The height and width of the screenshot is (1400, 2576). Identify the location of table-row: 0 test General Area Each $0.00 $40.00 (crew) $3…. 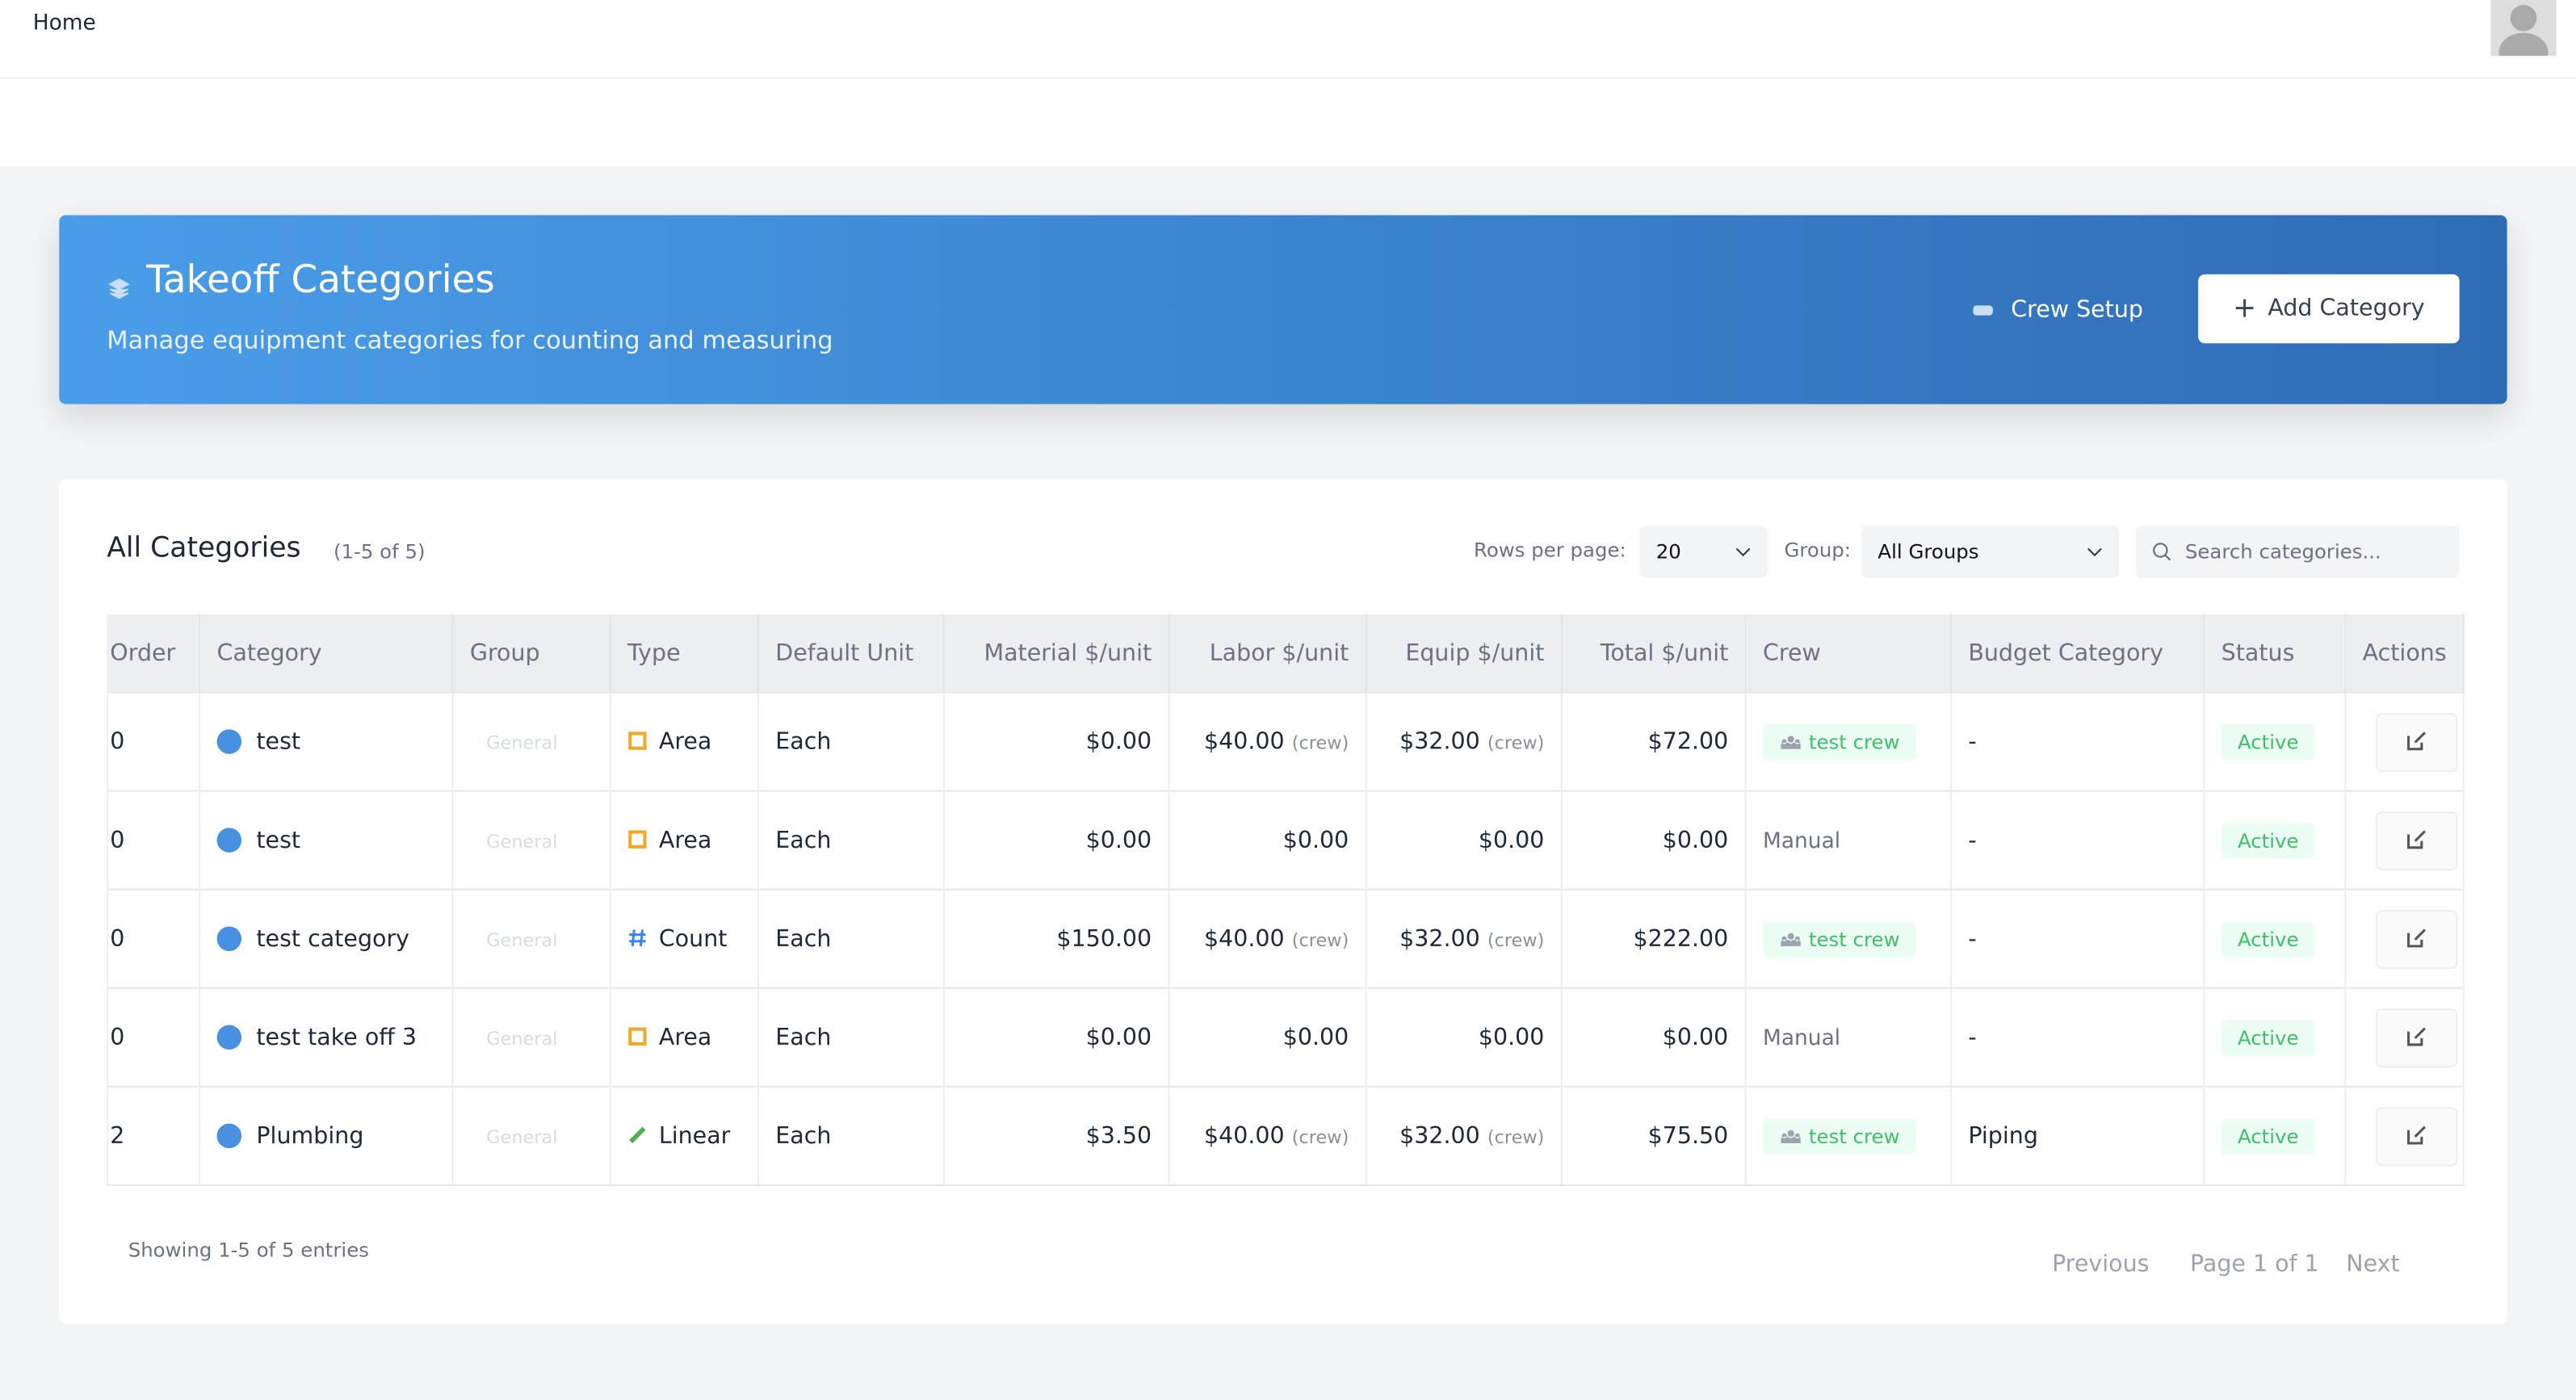
(1286, 741).